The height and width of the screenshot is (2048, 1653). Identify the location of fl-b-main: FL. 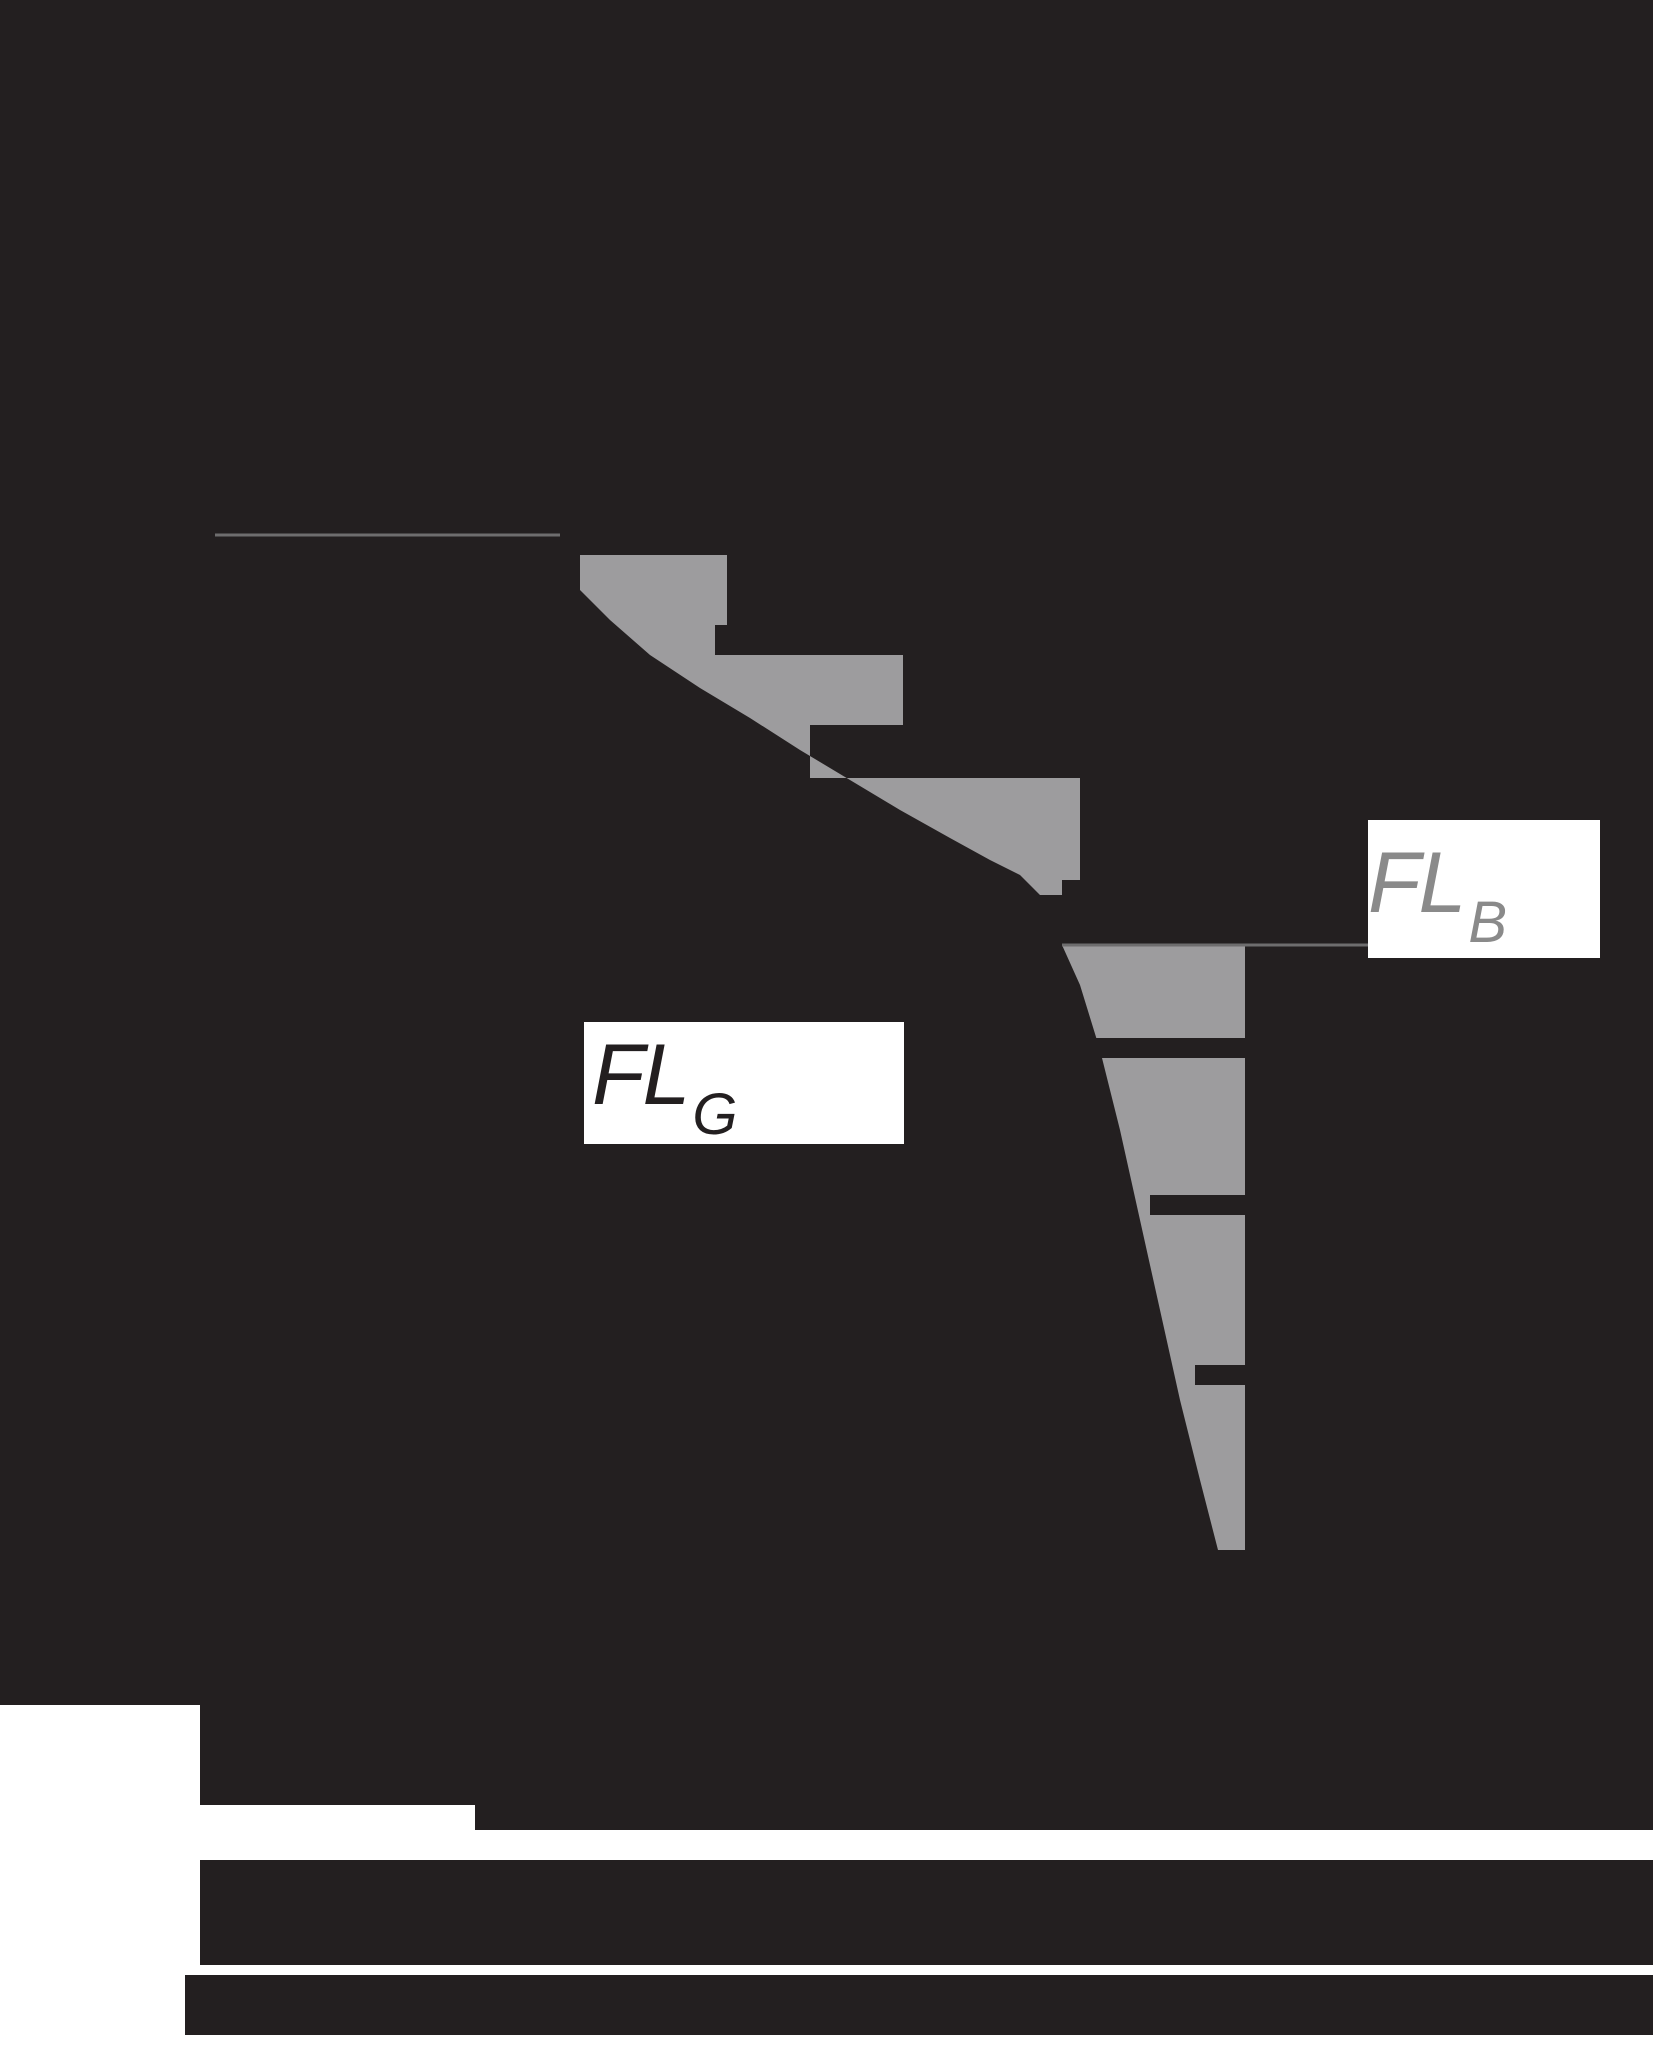
(1417, 883).